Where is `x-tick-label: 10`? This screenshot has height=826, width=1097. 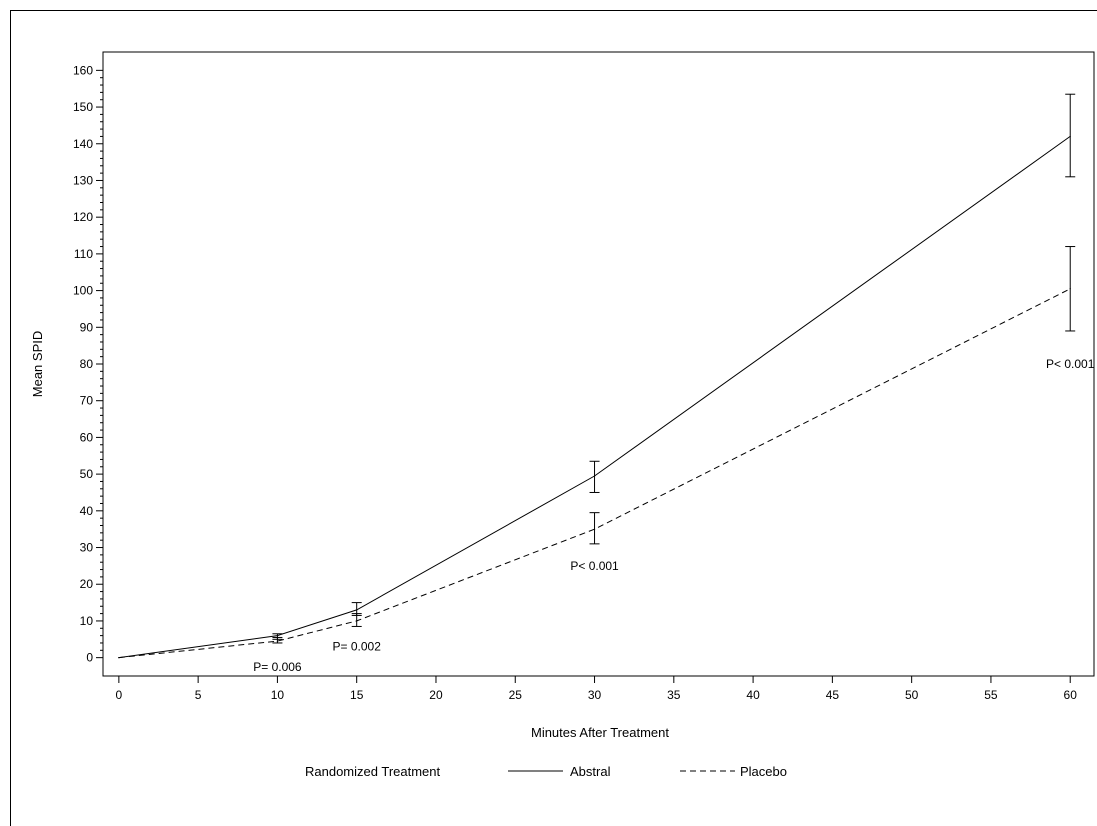 x-tick-label: 10 is located at coordinates (278, 695).